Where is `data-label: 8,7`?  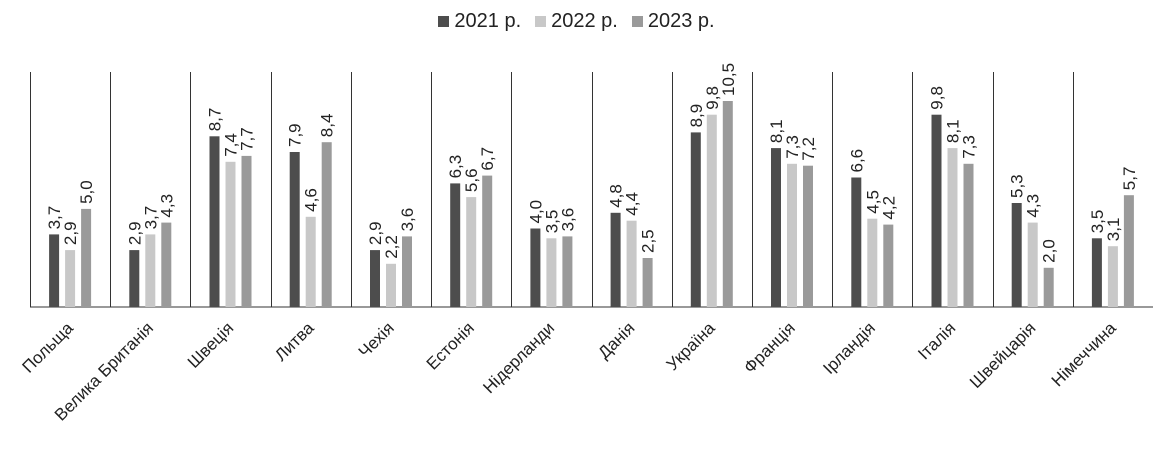
data-label: 8,7 is located at coordinates (215, 120).